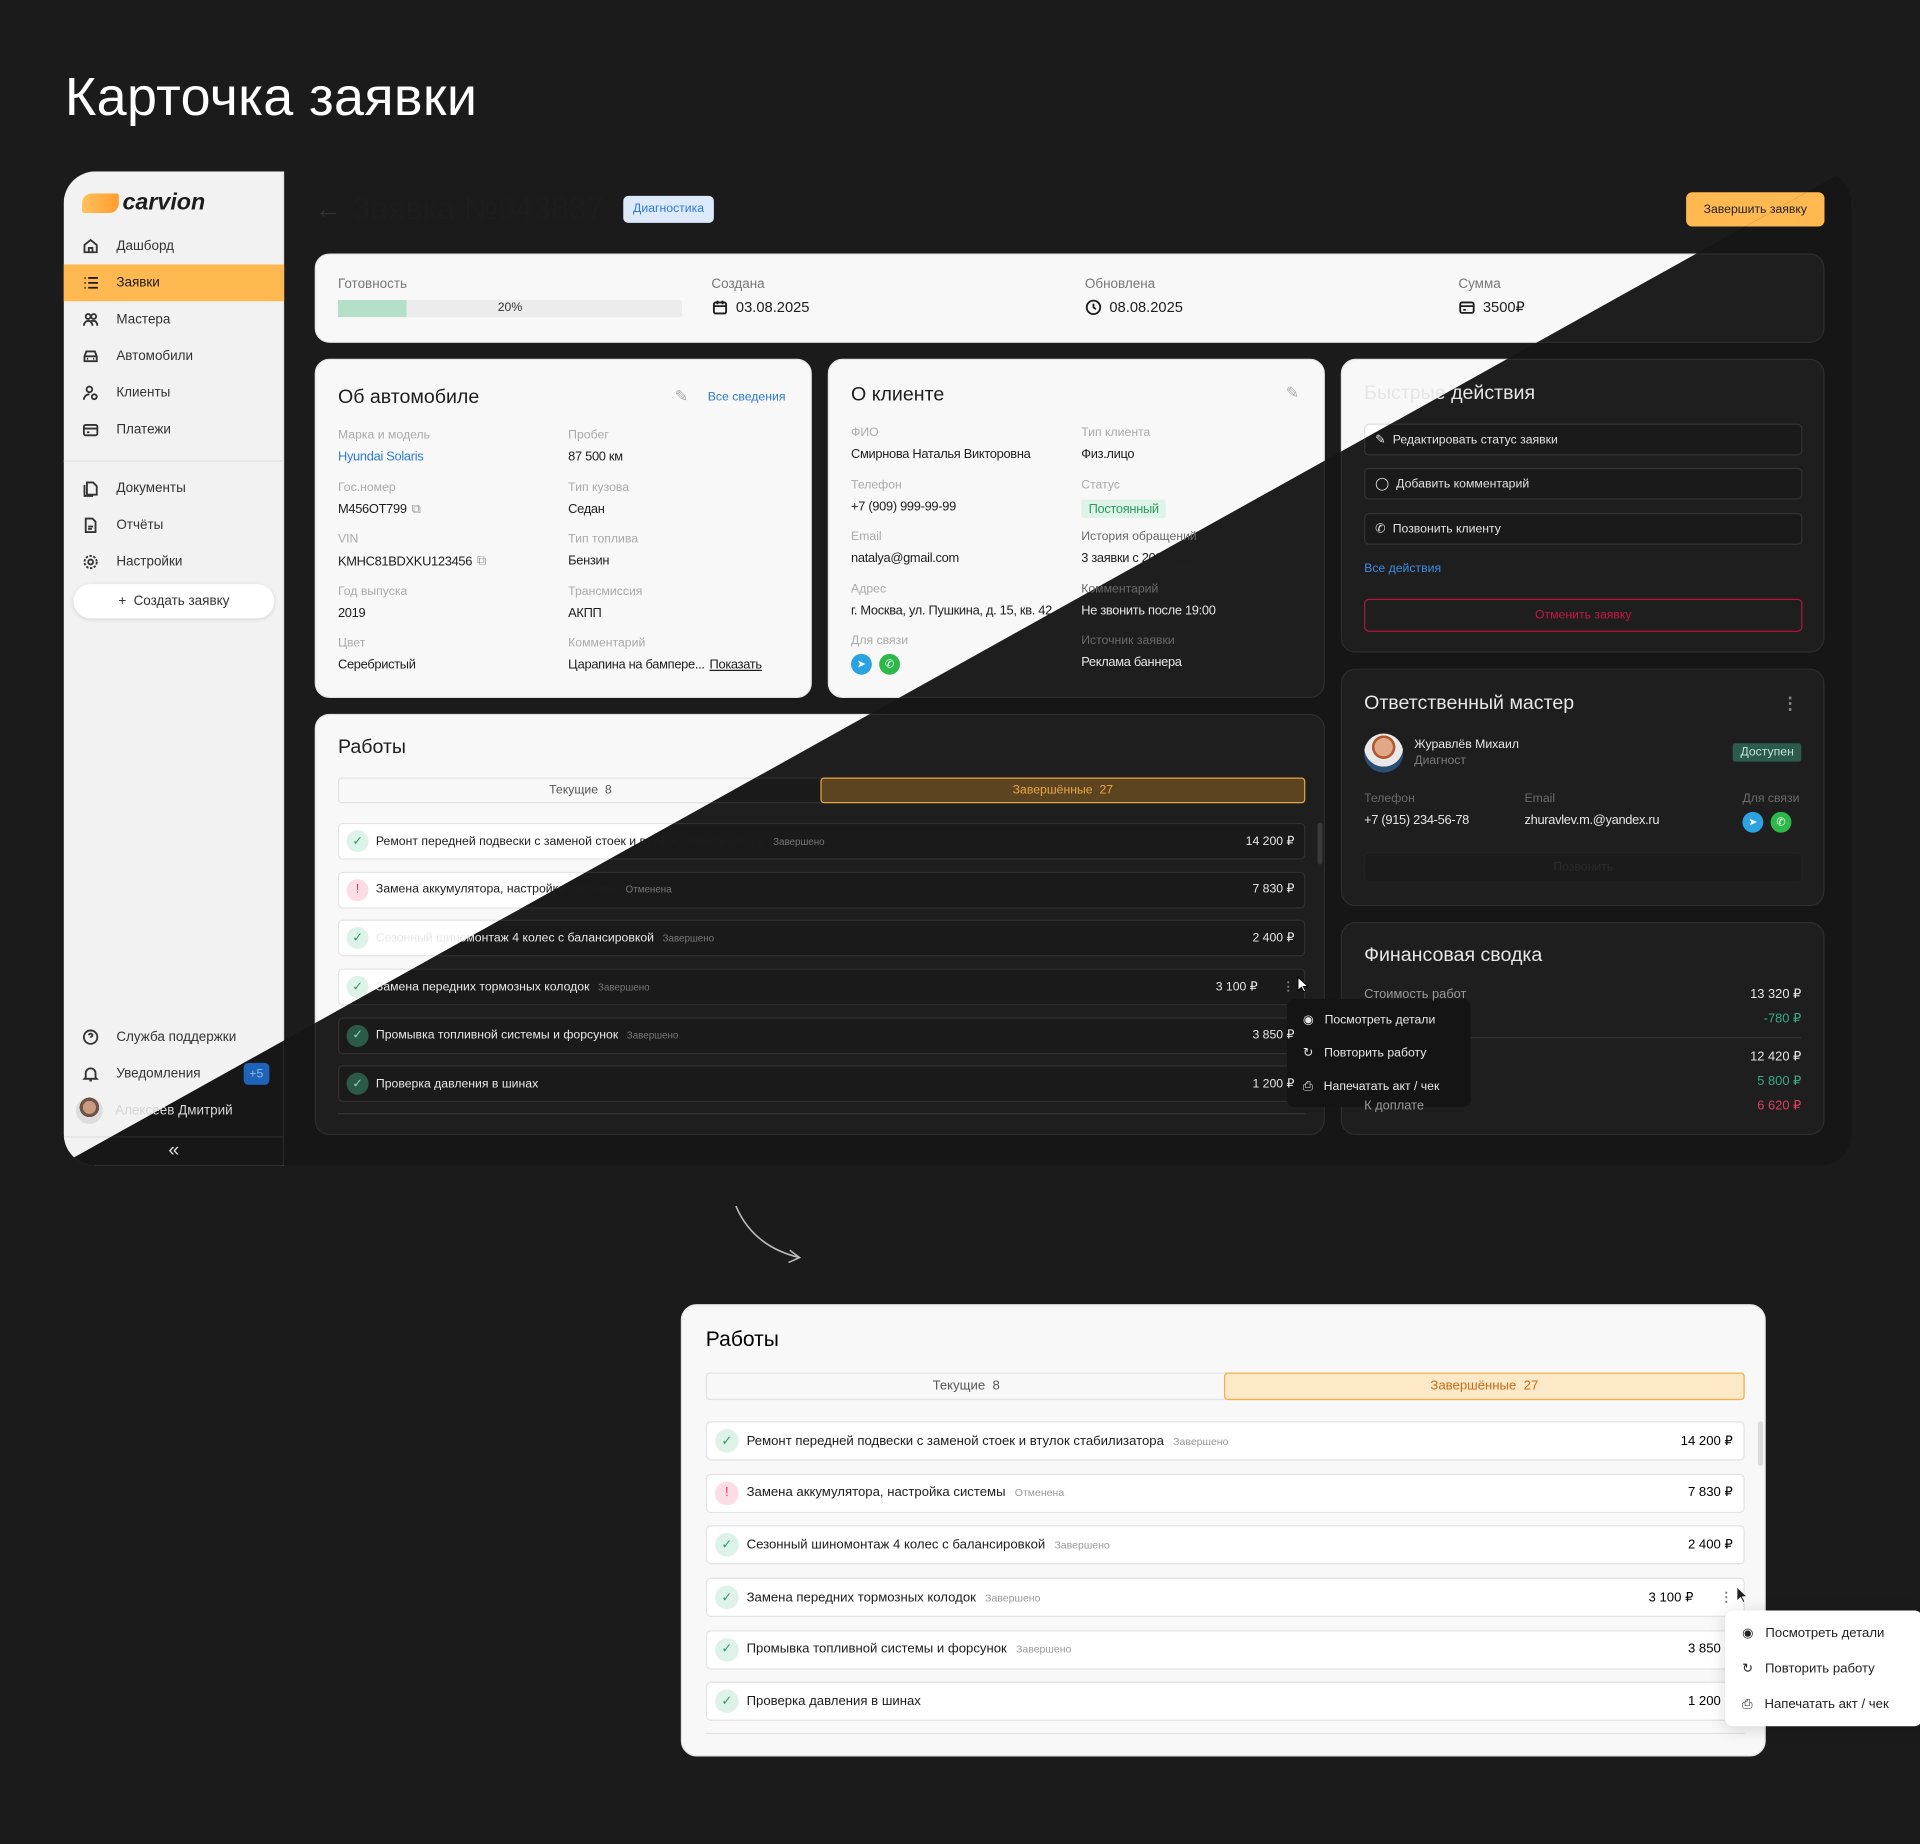  Describe the element at coordinates (1776, 1057) in the screenshot. I see `finance-value: 12 420 ₽` at that location.